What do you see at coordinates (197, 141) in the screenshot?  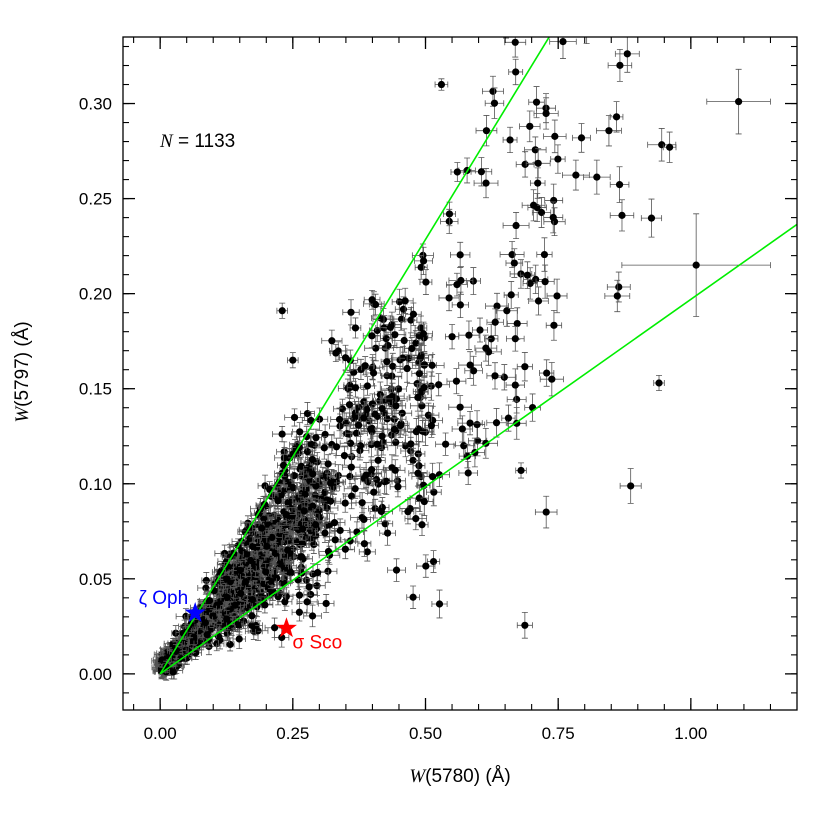 I see `sample-size-label: N = 1133` at bounding box center [197, 141].